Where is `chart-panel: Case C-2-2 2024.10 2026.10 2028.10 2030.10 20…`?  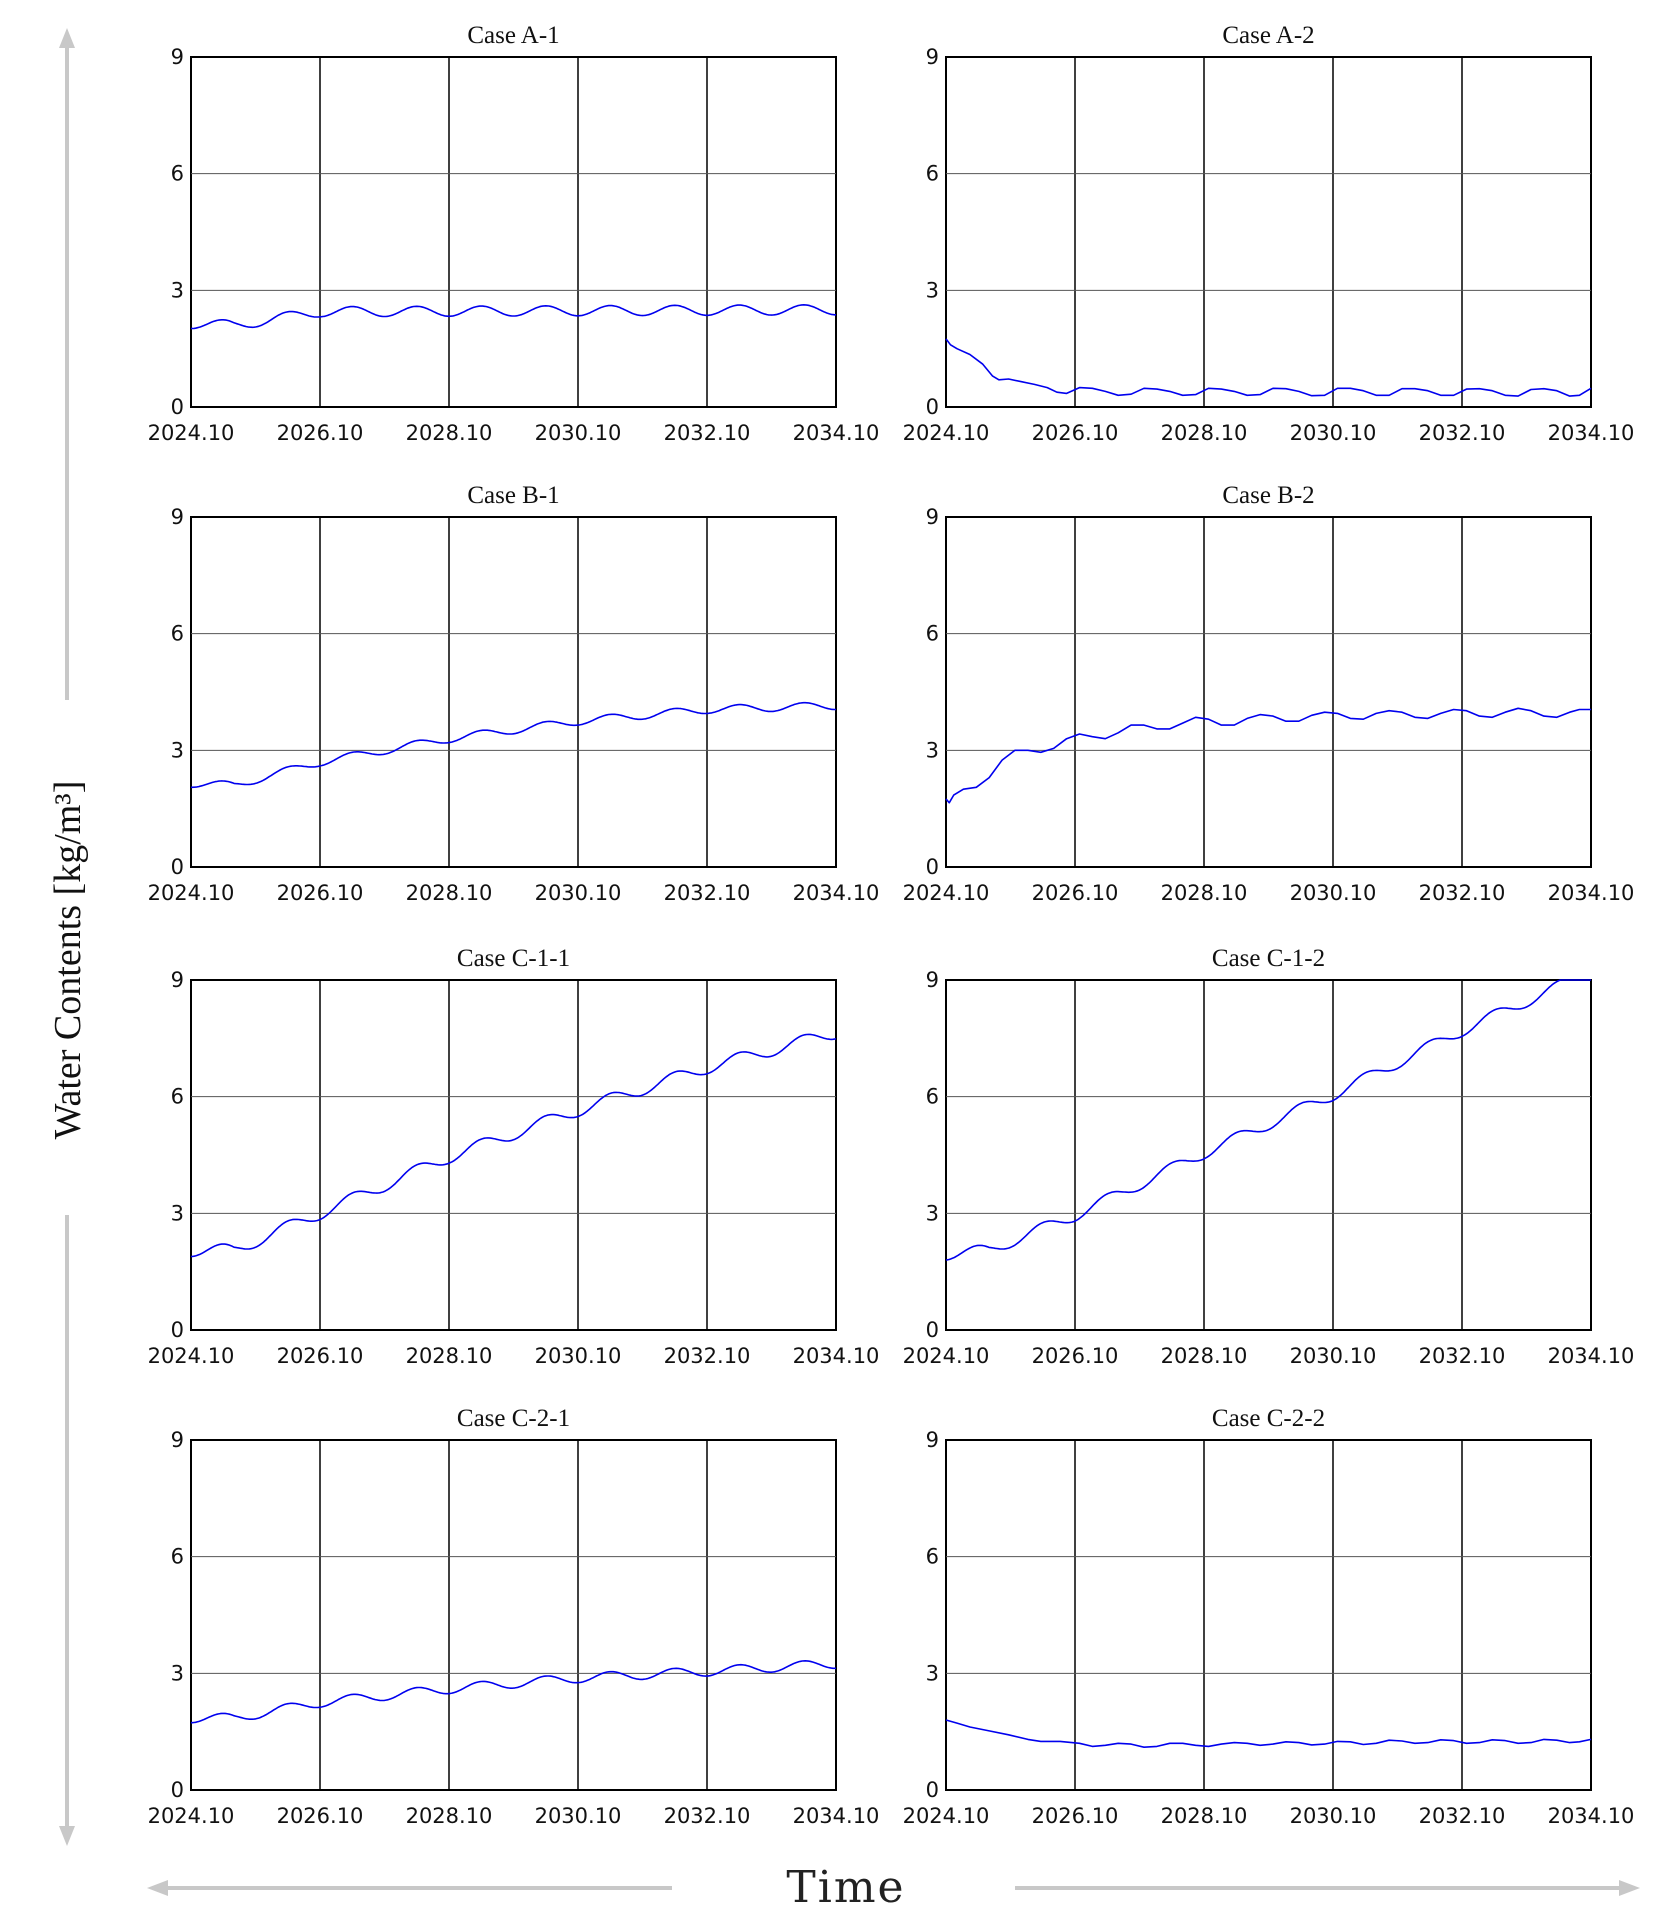 chart-panel: Case C-2-2 2024.10 2026.10 2028.10 2030.10 20… is located at coordinates (1269, 1616).